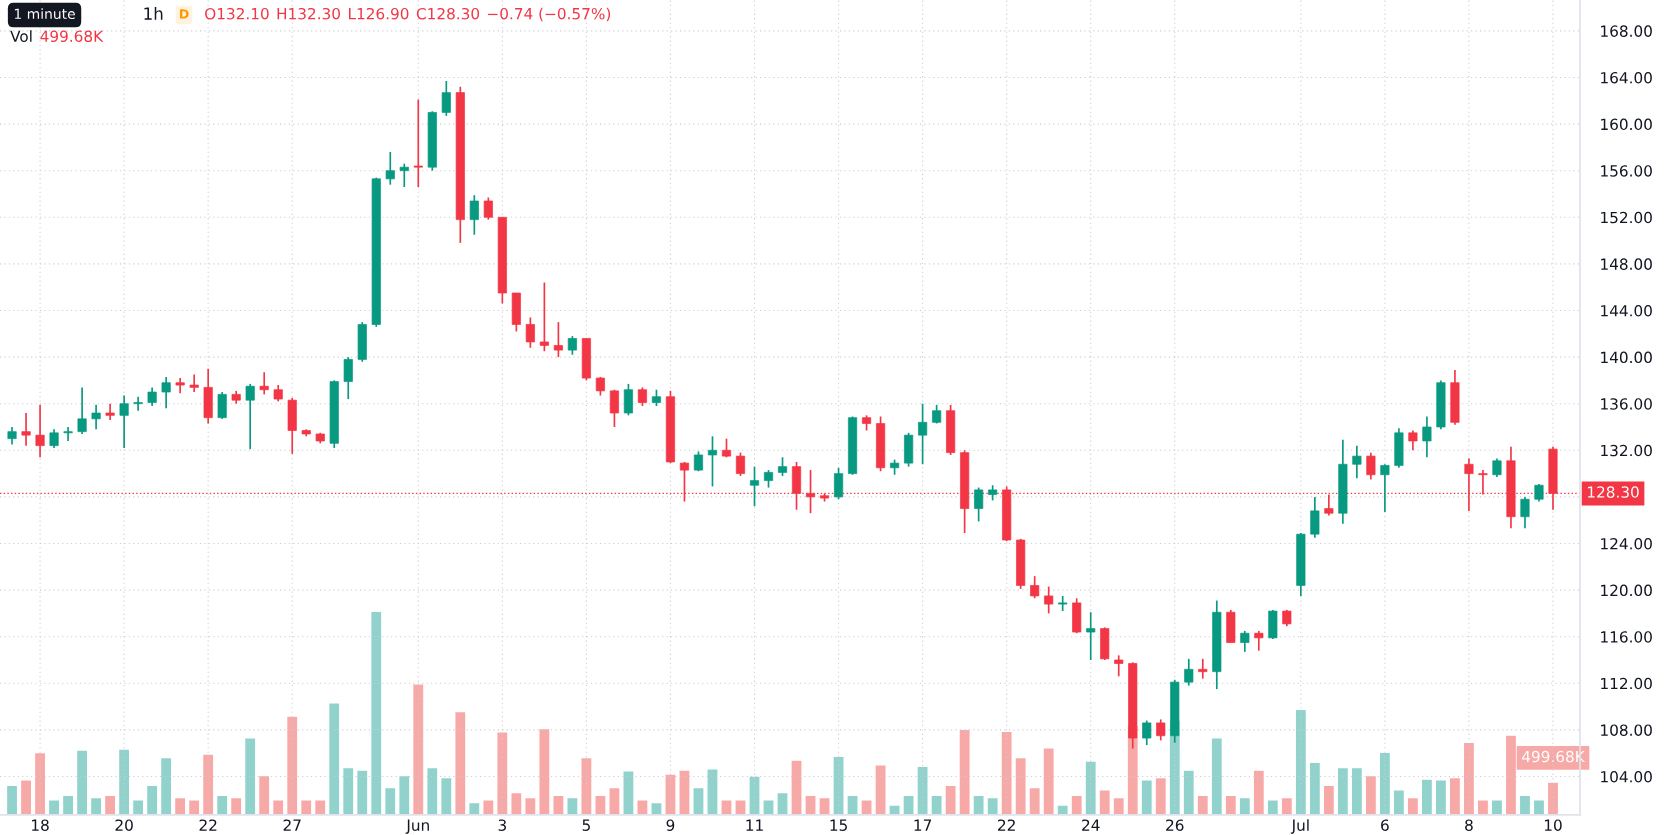  I want to click on y-tick-label: 116.00, so click(1626, 637).